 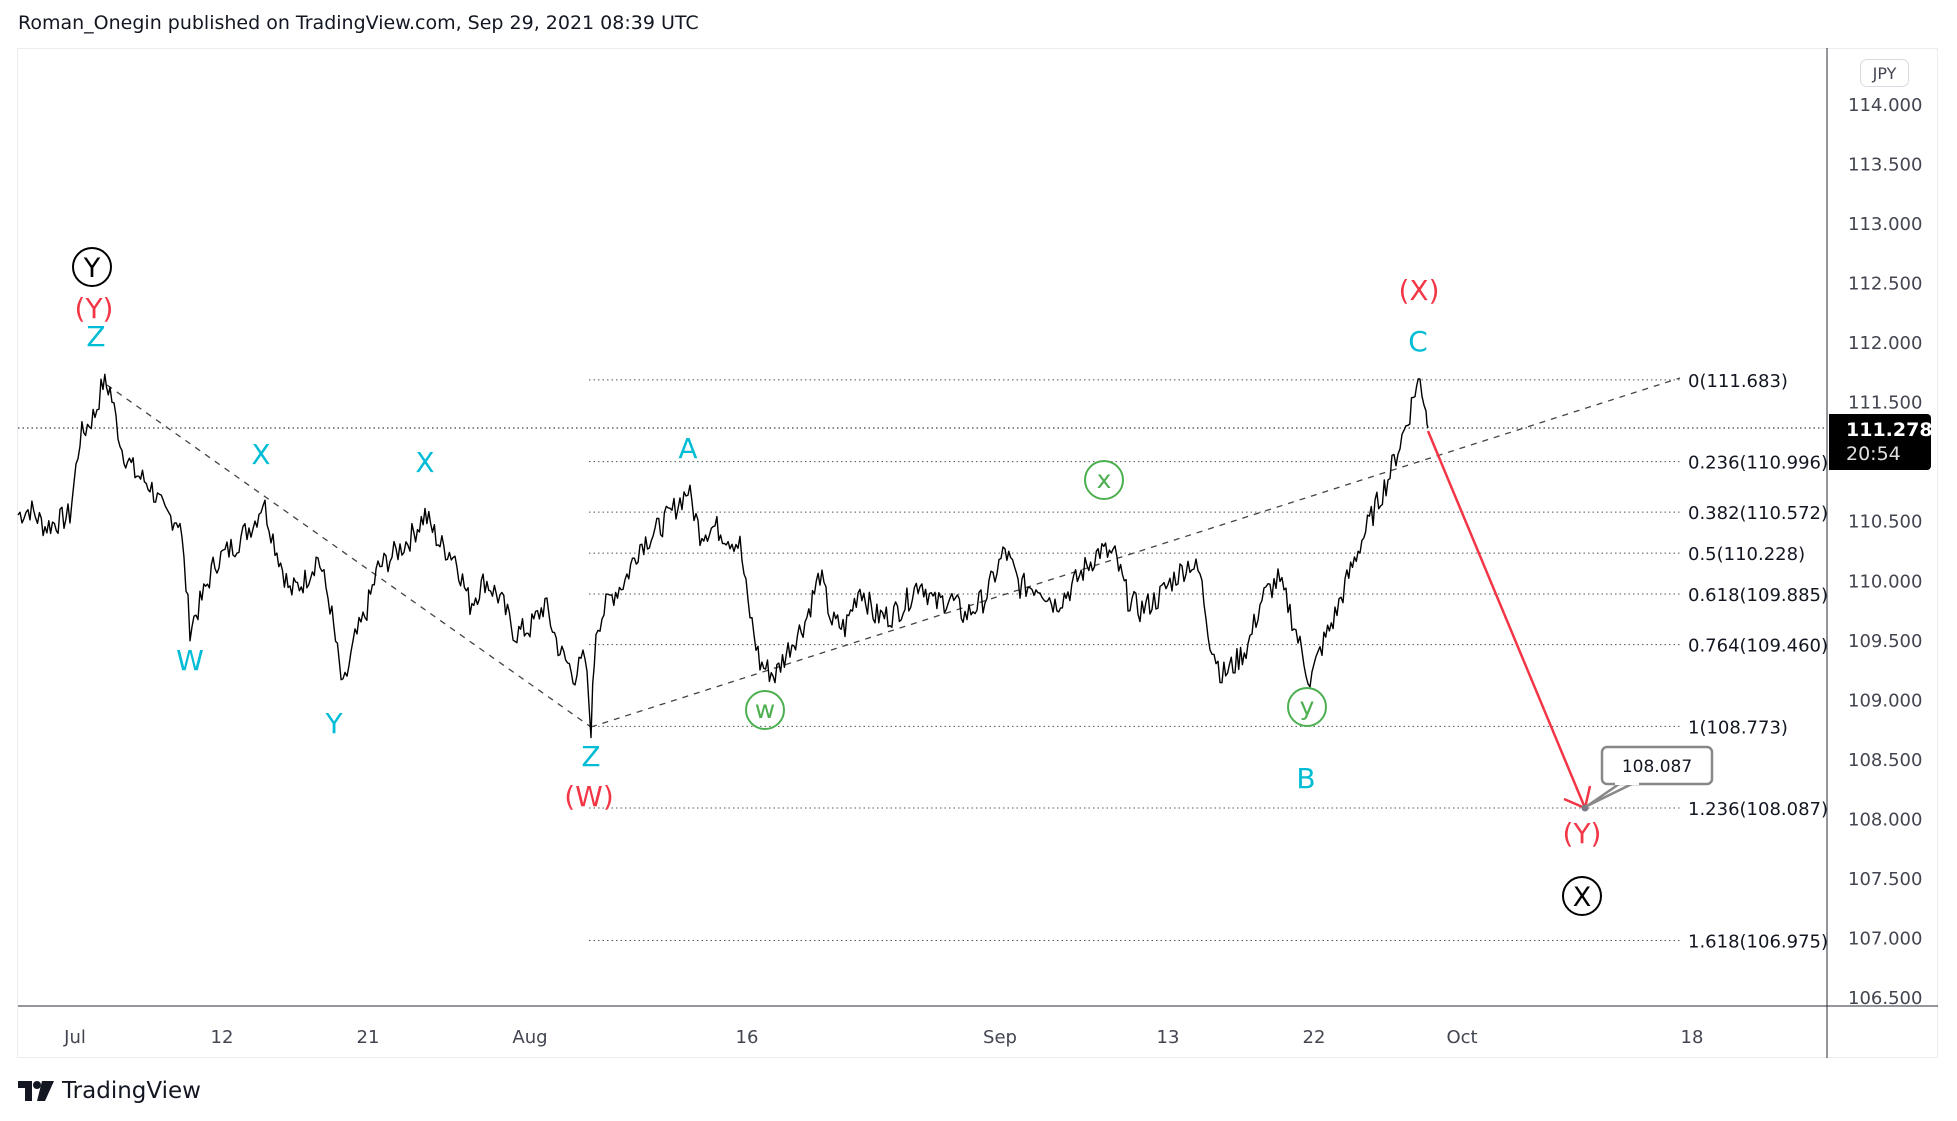 What do you see at coordinates (1889, 430) in the screenshot?
I see `current-price-value: 111.278` at bounding box center [1889, 430].